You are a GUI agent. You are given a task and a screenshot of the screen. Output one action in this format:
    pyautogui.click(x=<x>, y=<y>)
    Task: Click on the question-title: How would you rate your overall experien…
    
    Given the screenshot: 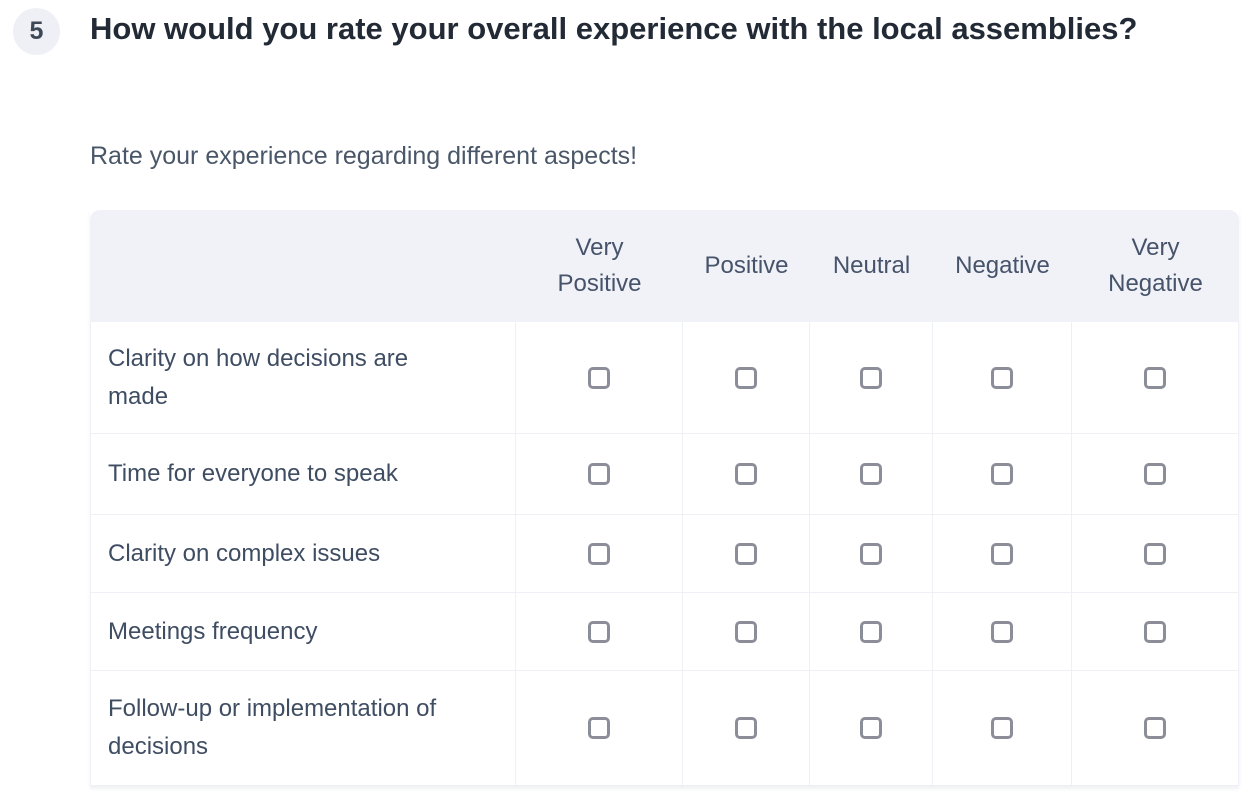 What is the action you would take?
    pyautogui.click(x=614, y=28)
    